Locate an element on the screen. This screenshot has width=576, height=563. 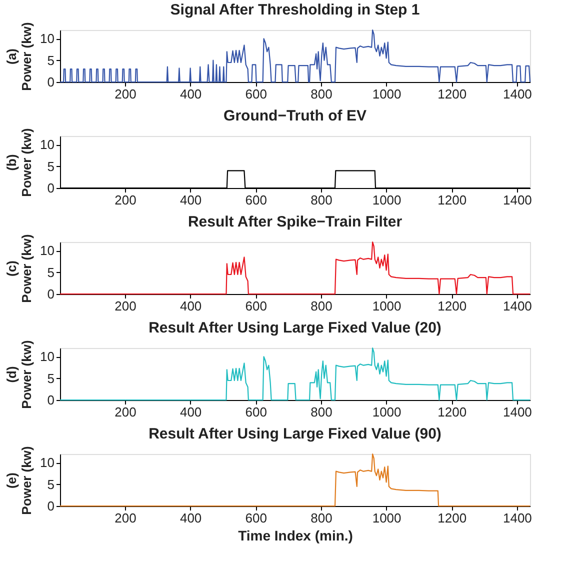
x-axis-title: Time Index (min.) is located at coordinates (295, 536).